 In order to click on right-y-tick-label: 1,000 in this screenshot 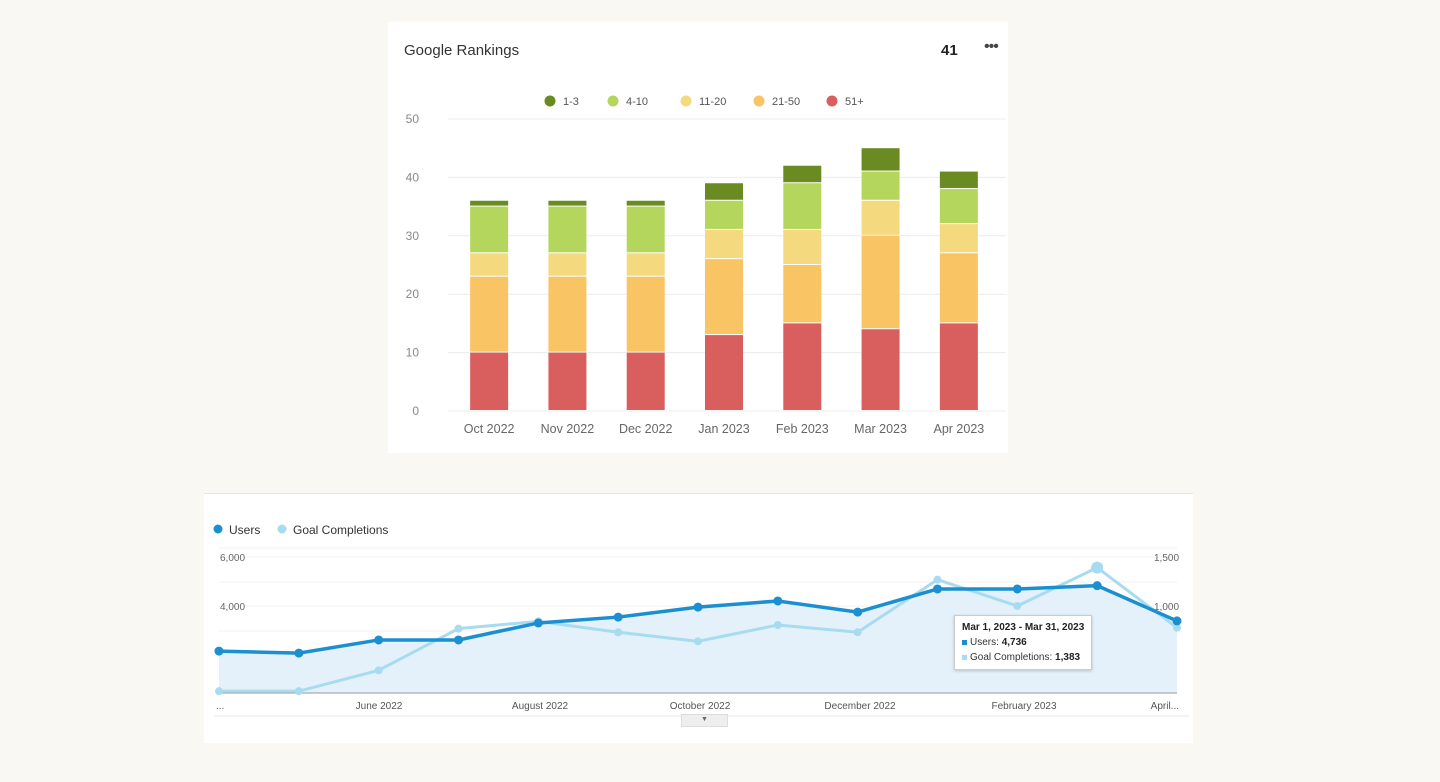, I will do `click(1166, 607)`.